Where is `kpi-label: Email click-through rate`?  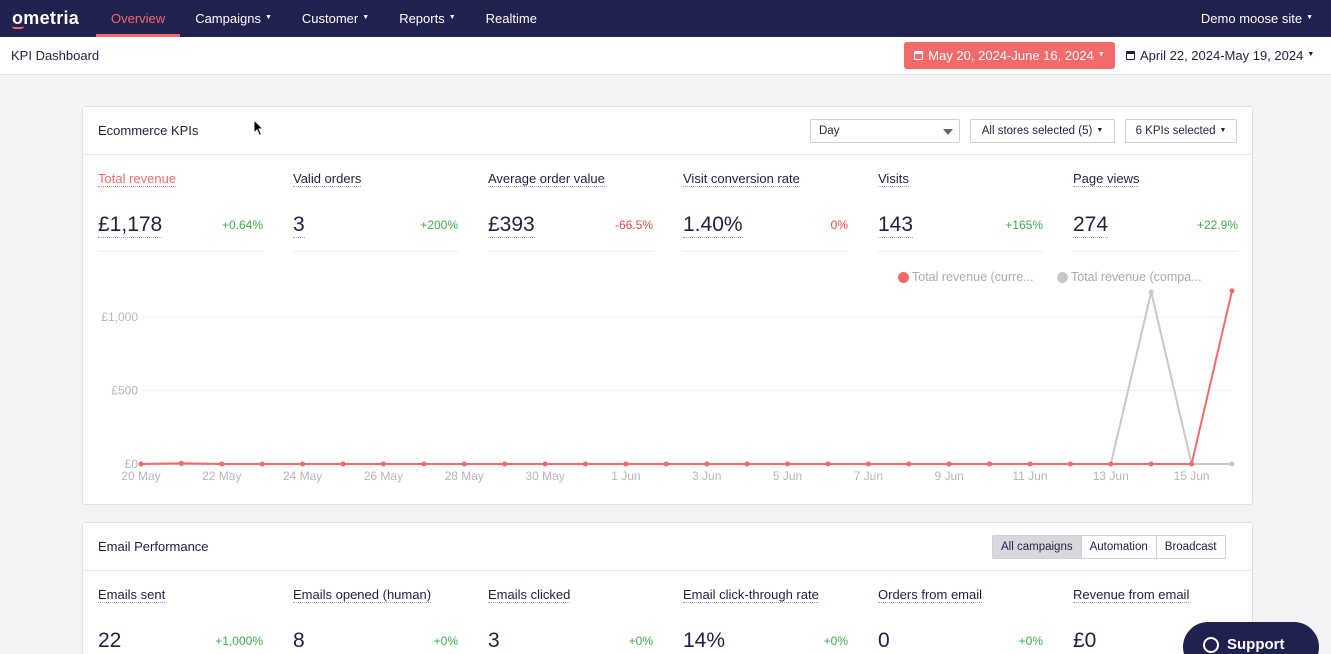
kpi-label: Email click-through rate is located at coordinates (751, 595).